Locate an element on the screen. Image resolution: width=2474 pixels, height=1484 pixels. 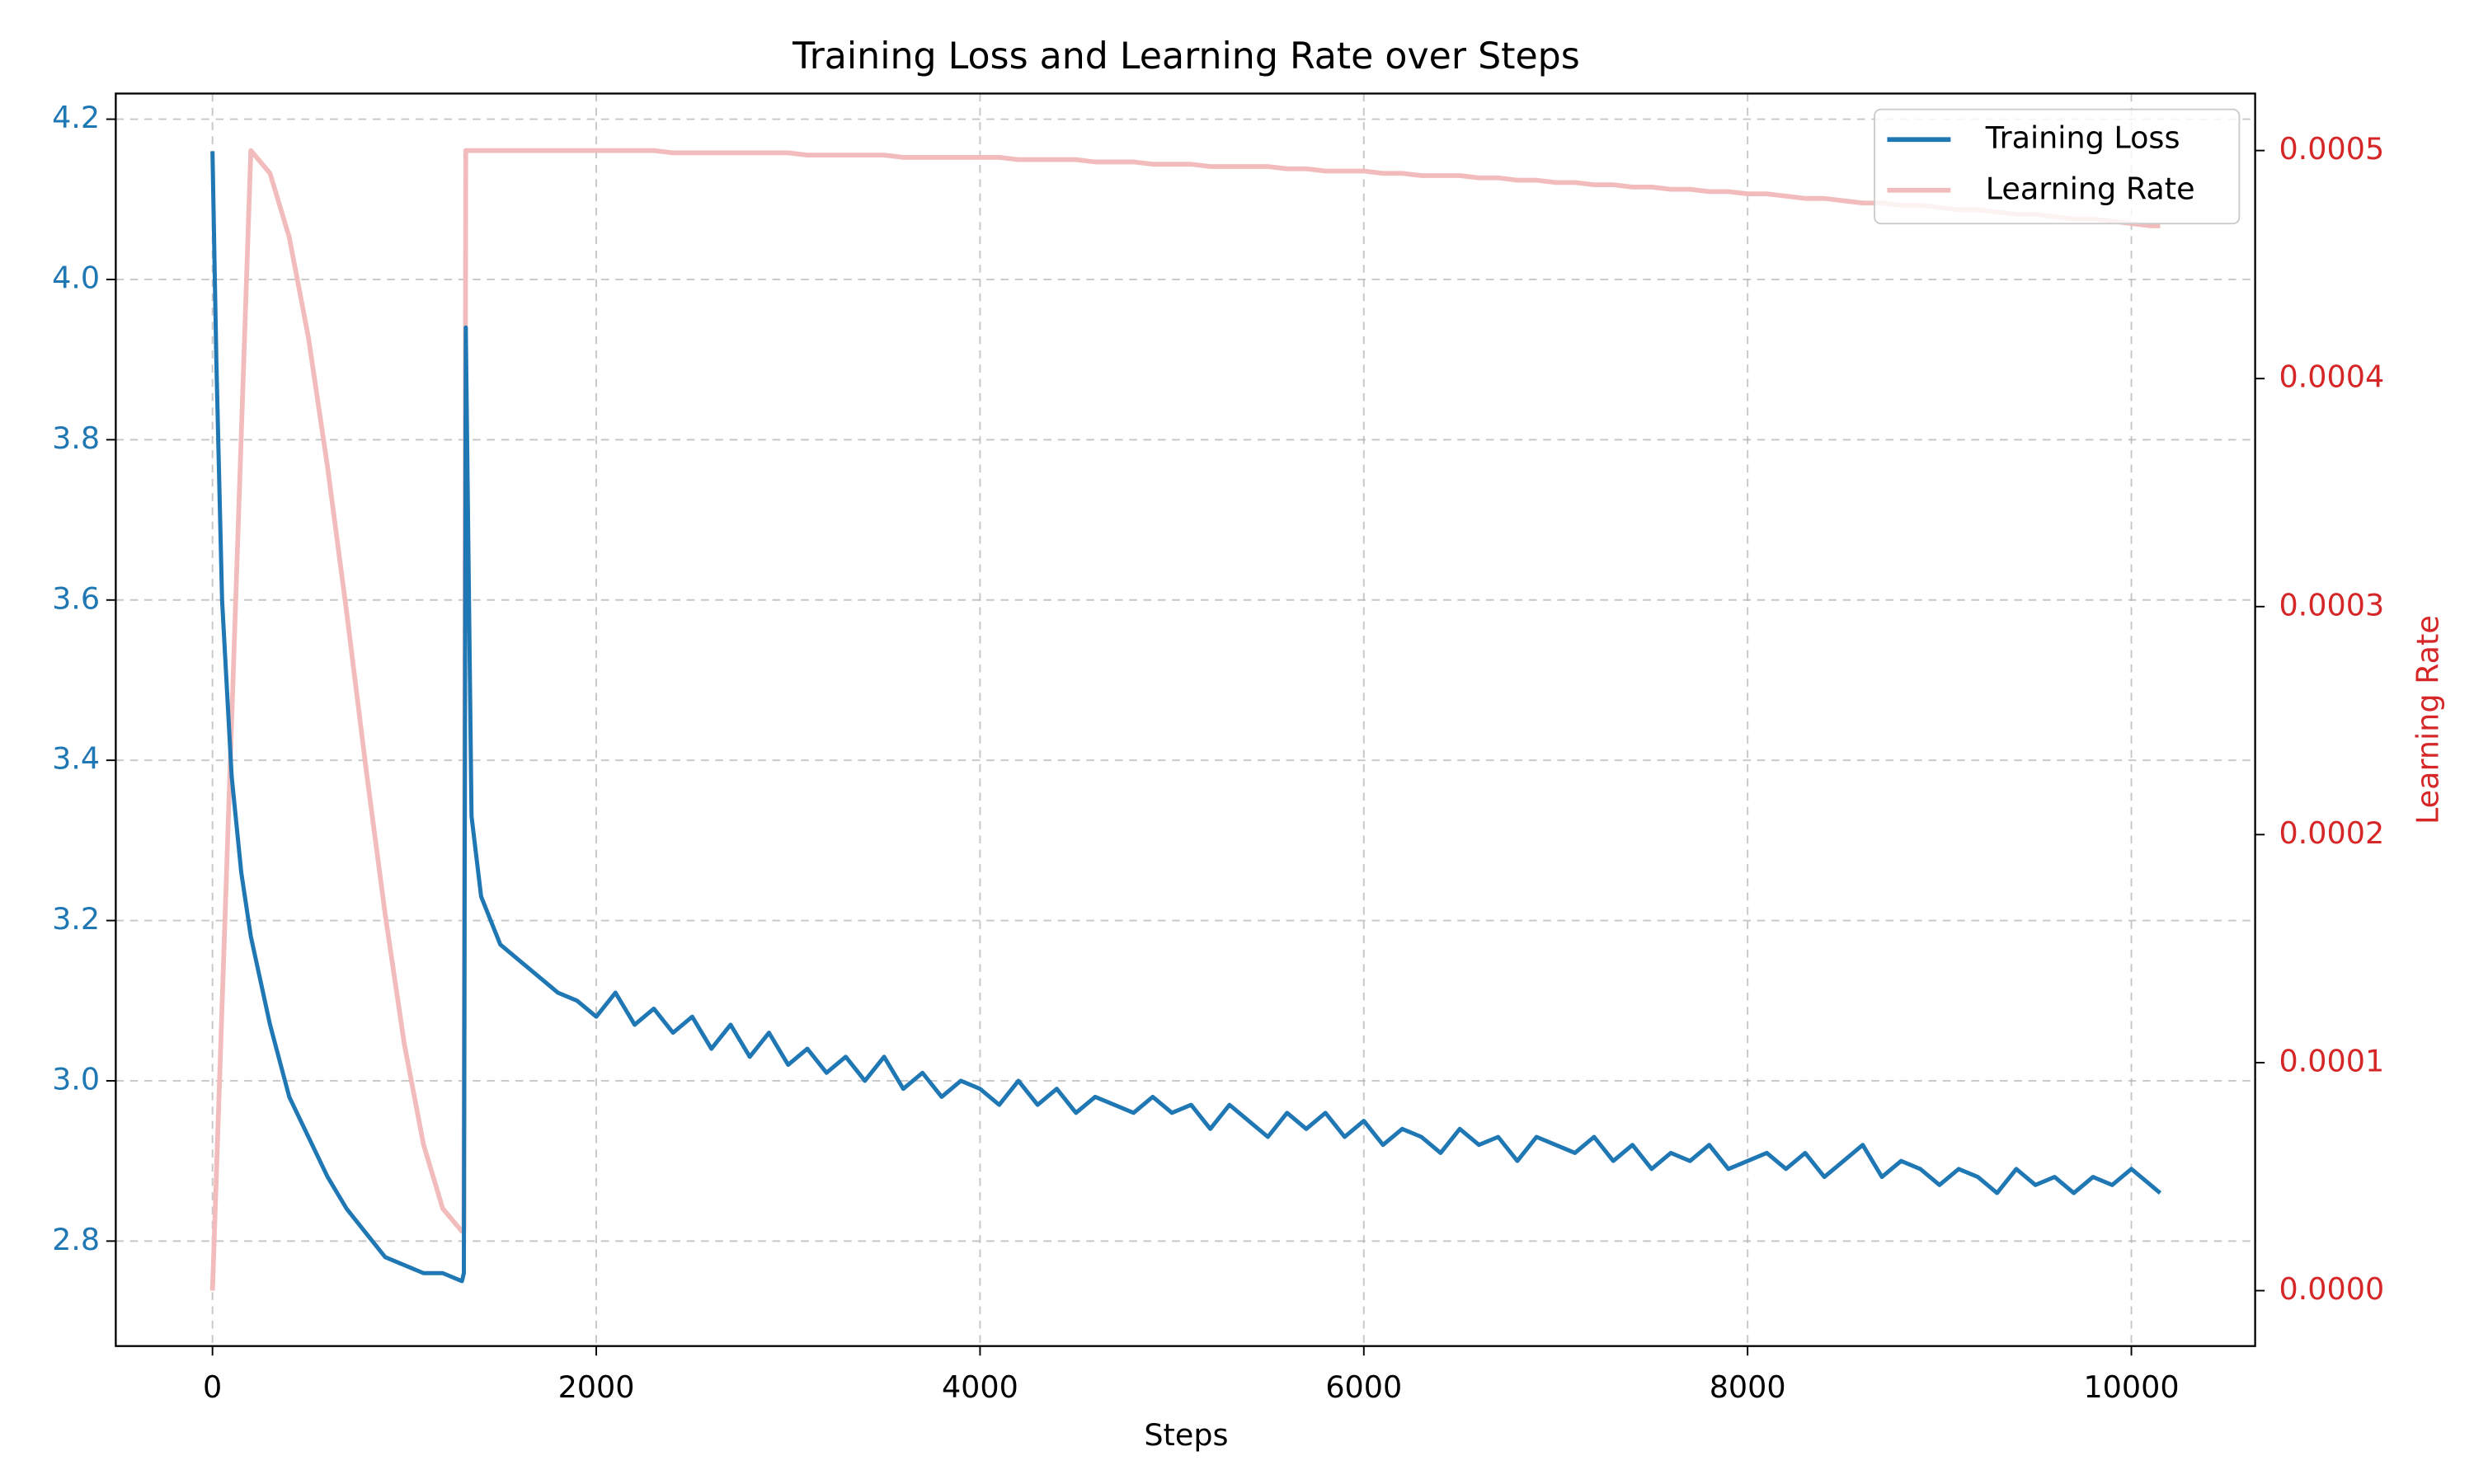
x-tick-label: 4000 is located at coordinates (980, 1387).